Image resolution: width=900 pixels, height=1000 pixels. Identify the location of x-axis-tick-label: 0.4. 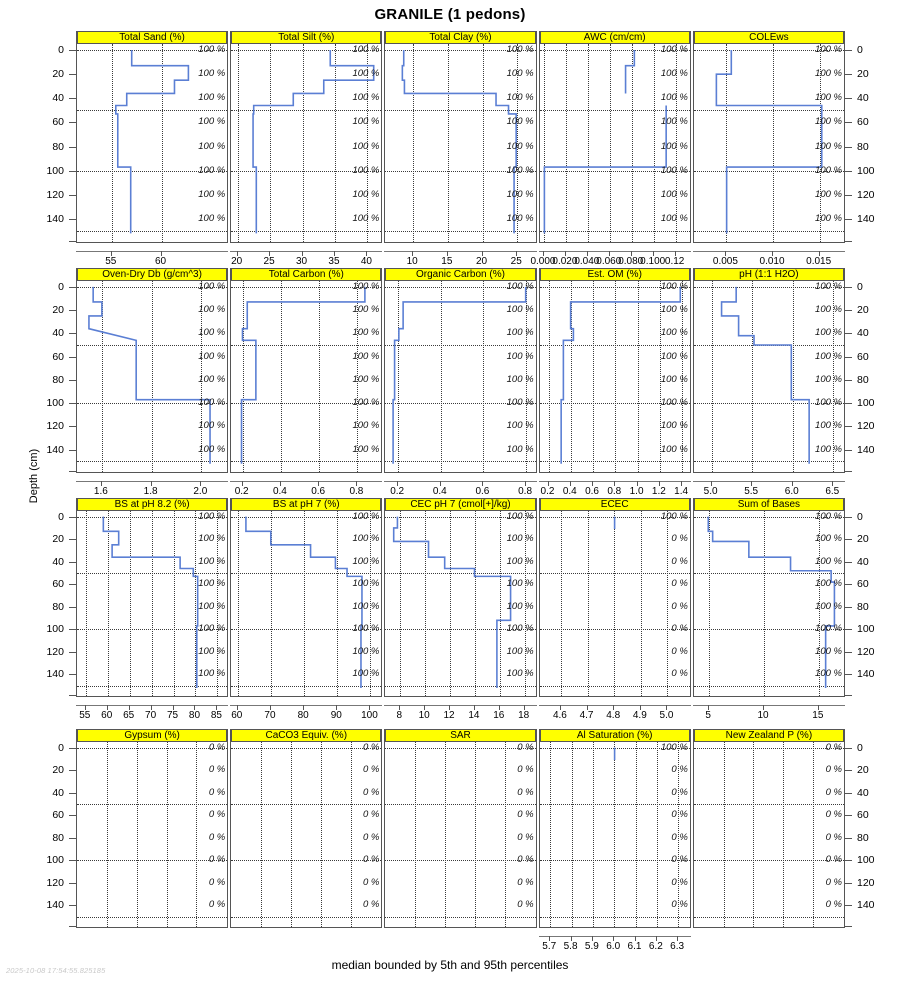
(439, 491).